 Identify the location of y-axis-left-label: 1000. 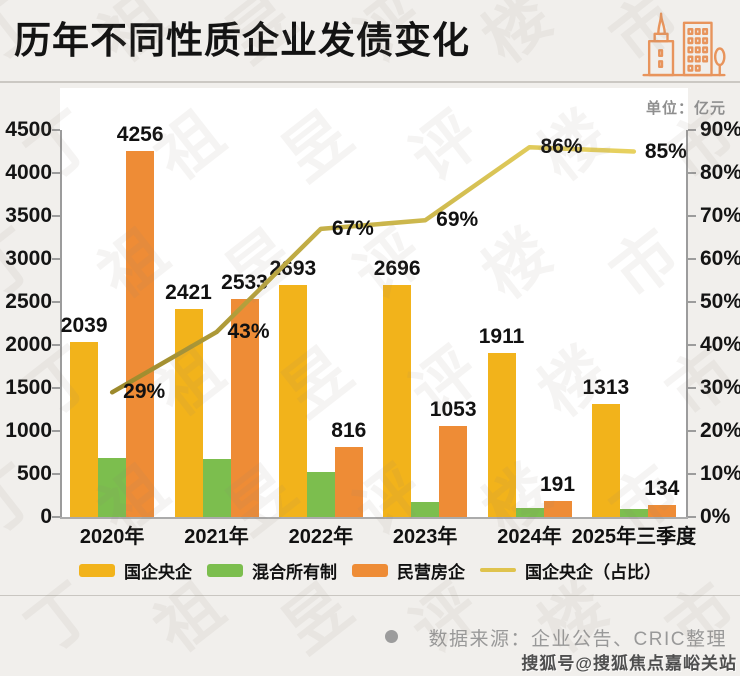
(28, 430).